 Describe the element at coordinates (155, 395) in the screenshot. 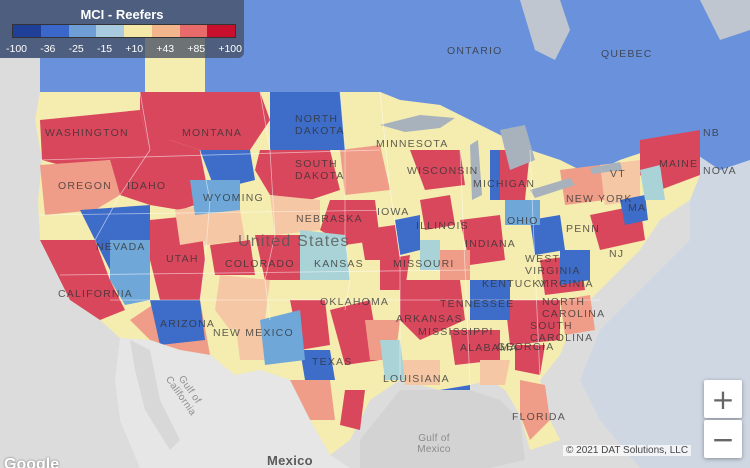

I see `gulf-of-california-water` at that location.